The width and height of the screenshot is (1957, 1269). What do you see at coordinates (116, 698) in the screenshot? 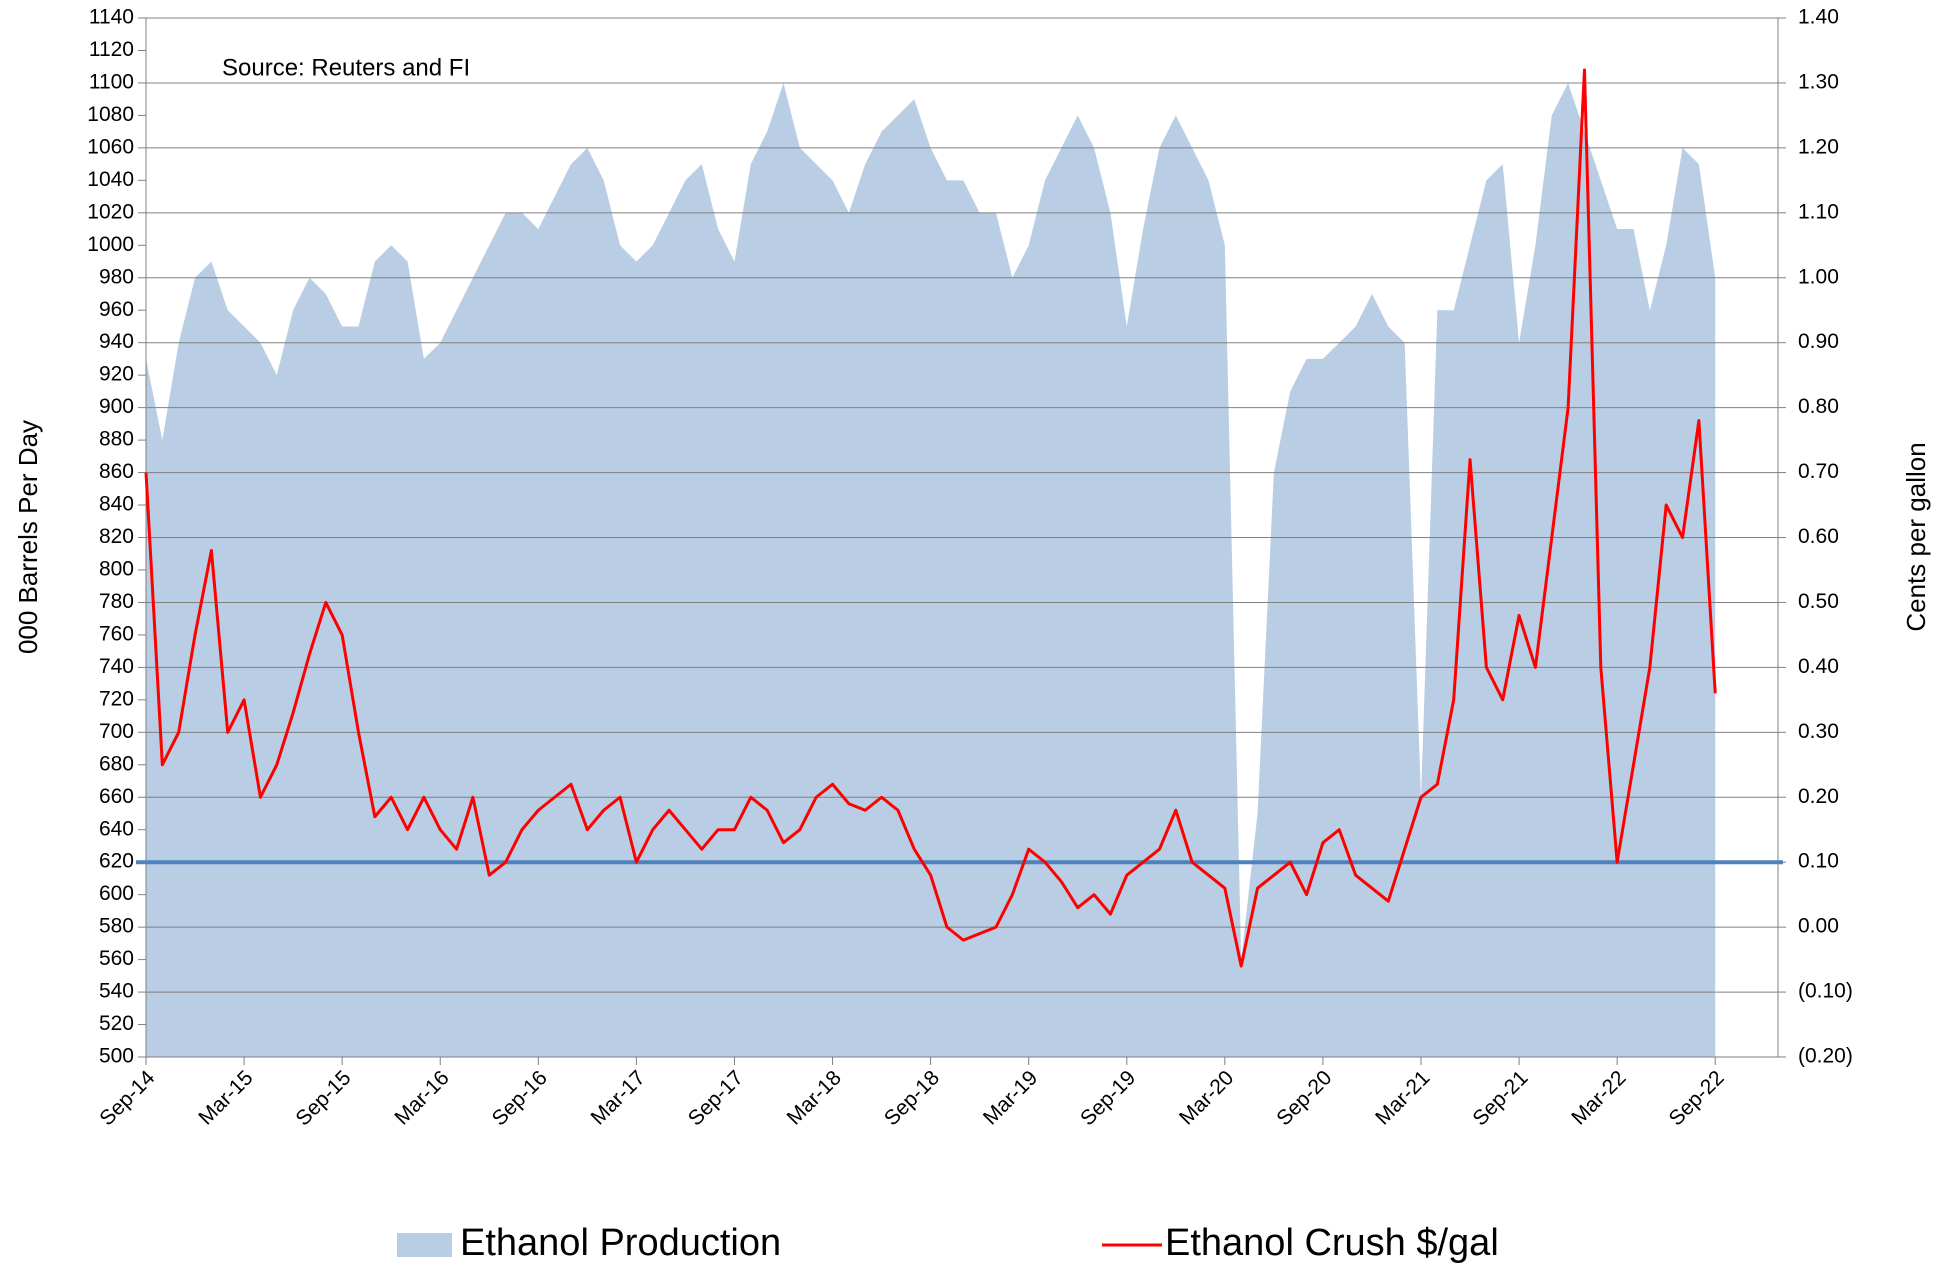
I see `y-tick-label: 720` at bounding box center [116, 698].